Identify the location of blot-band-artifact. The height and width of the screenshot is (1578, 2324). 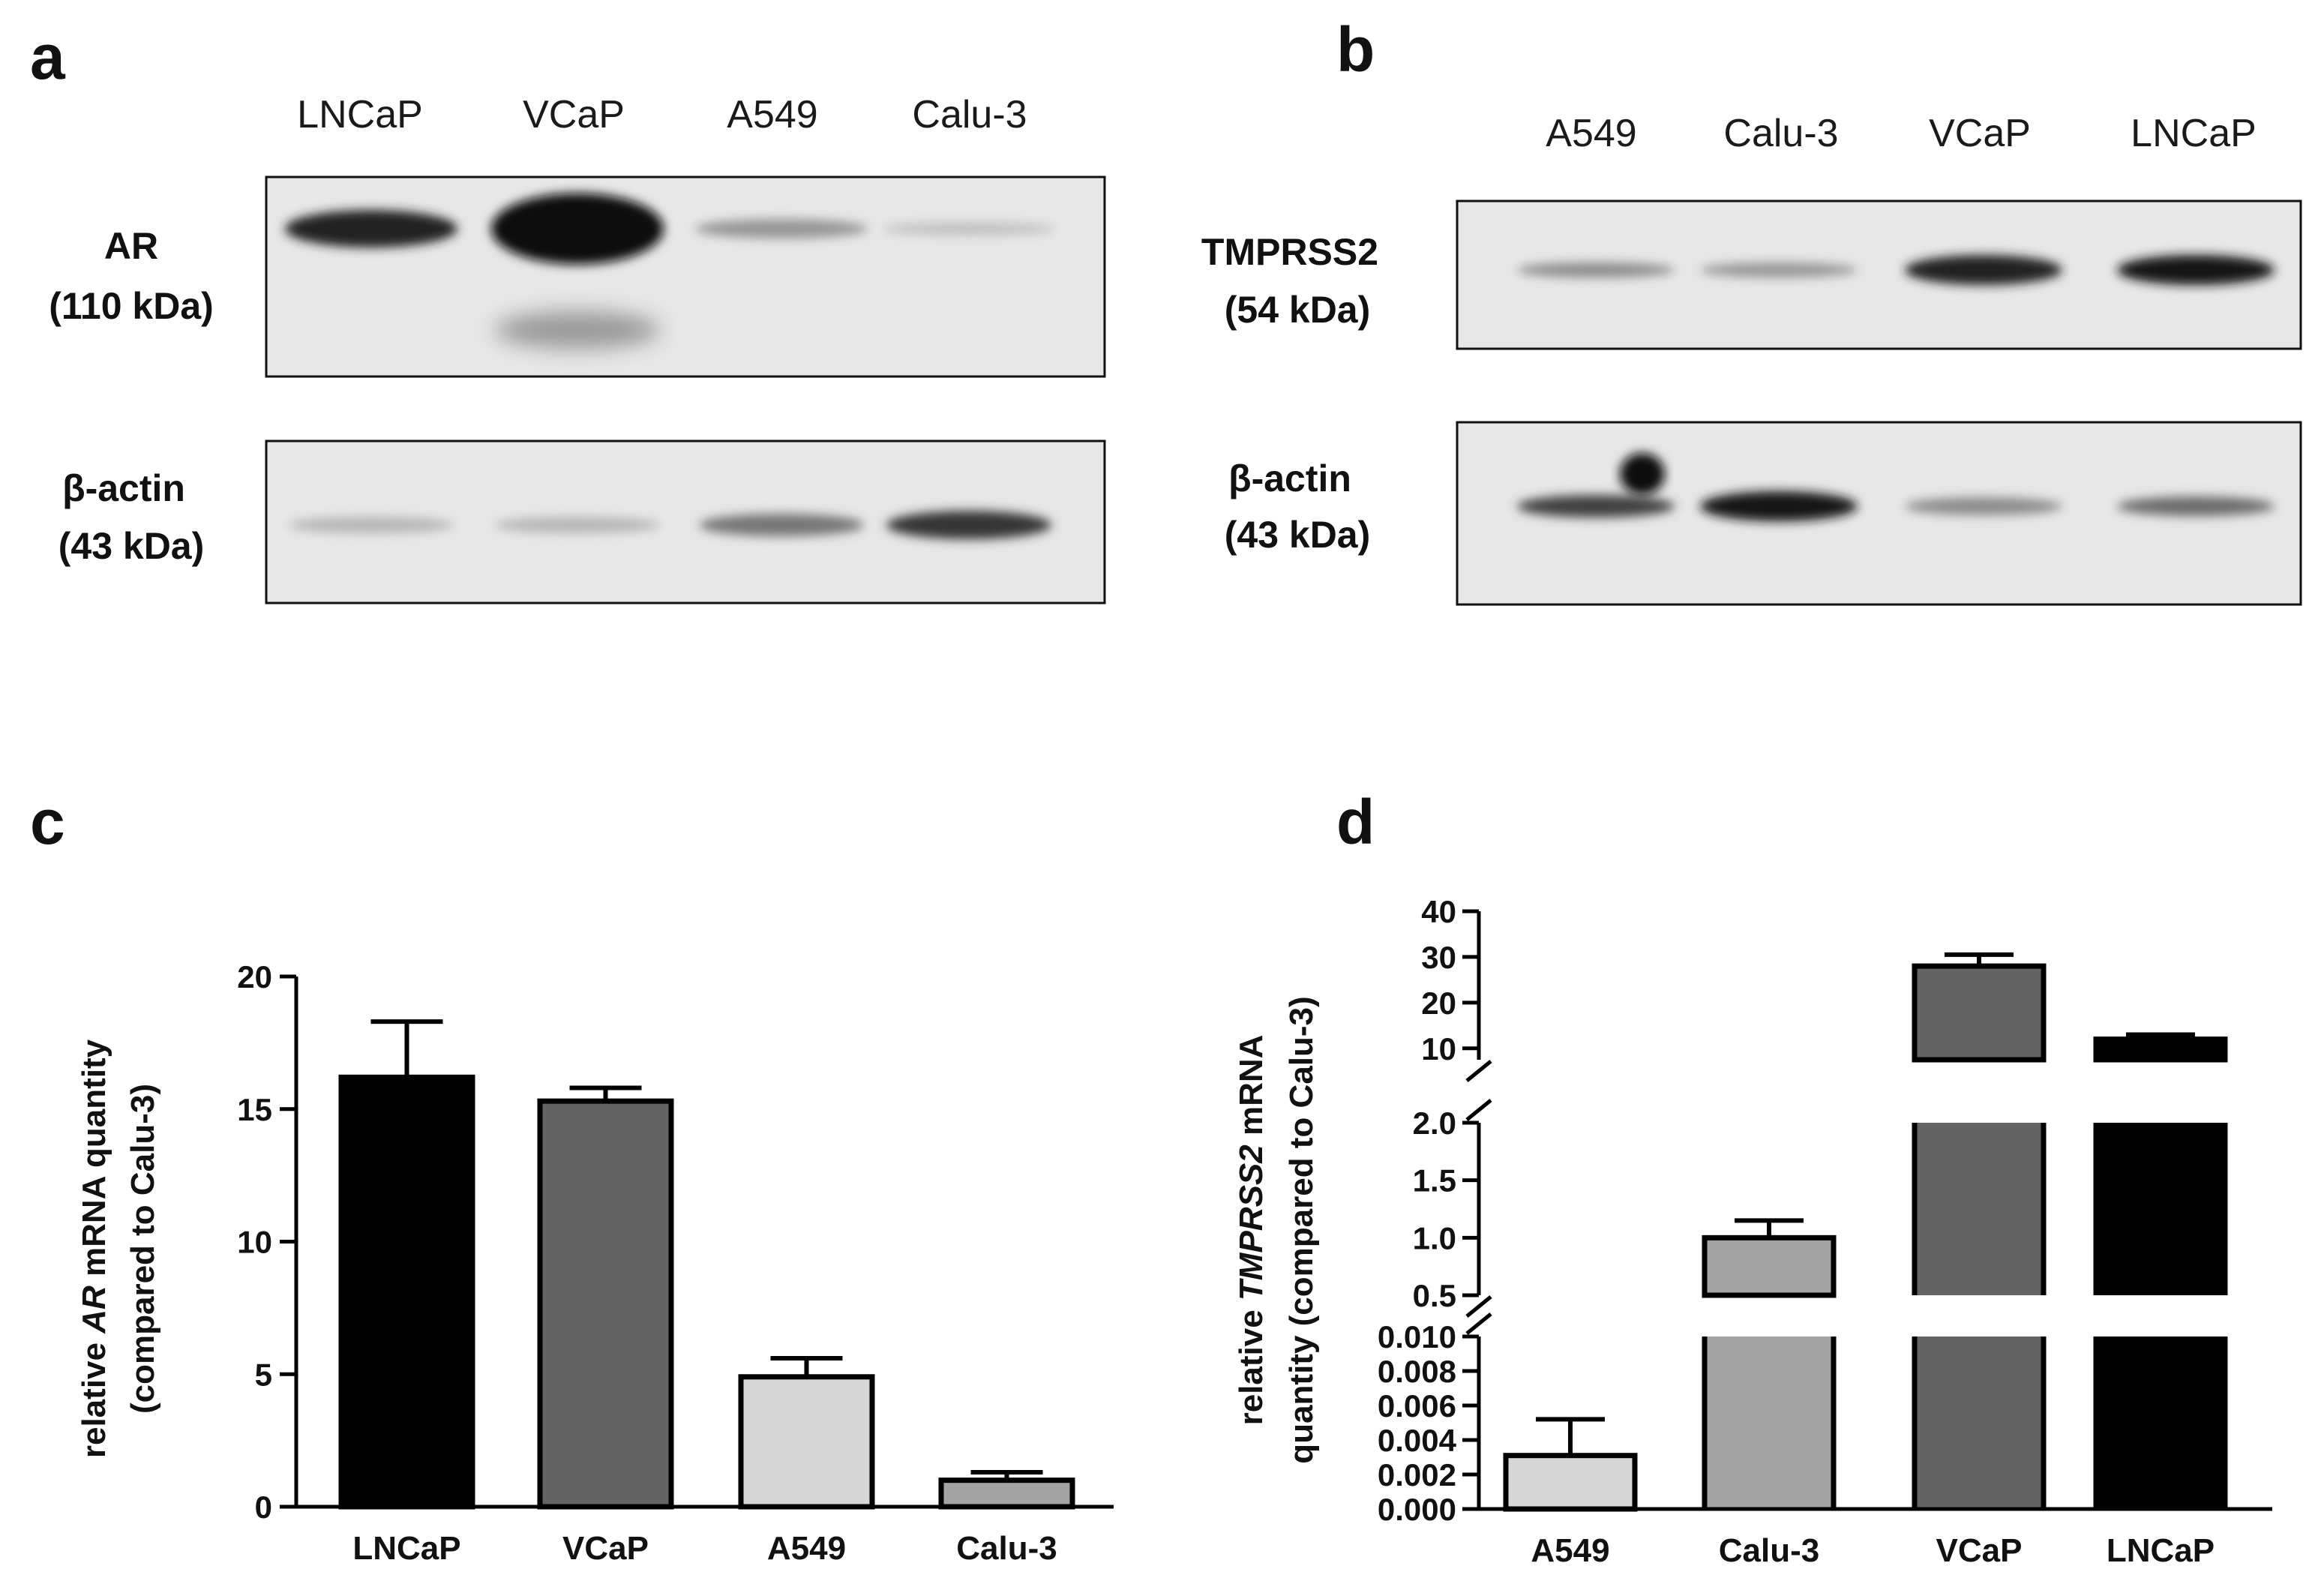
(1642, 474).